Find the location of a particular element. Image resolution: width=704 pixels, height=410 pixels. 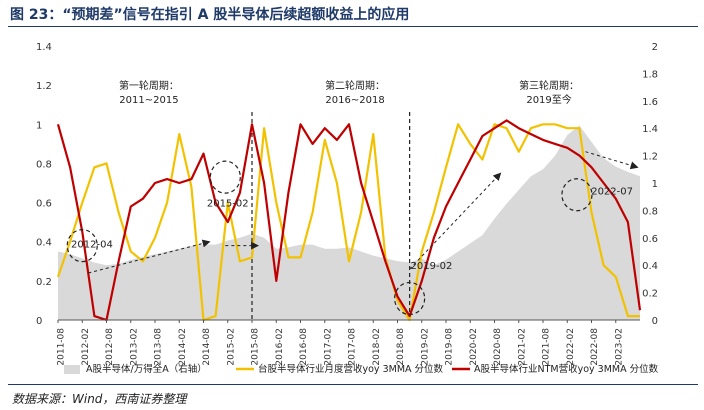

x-tick-label: 2012-02 is located at coordinates (86, 347).